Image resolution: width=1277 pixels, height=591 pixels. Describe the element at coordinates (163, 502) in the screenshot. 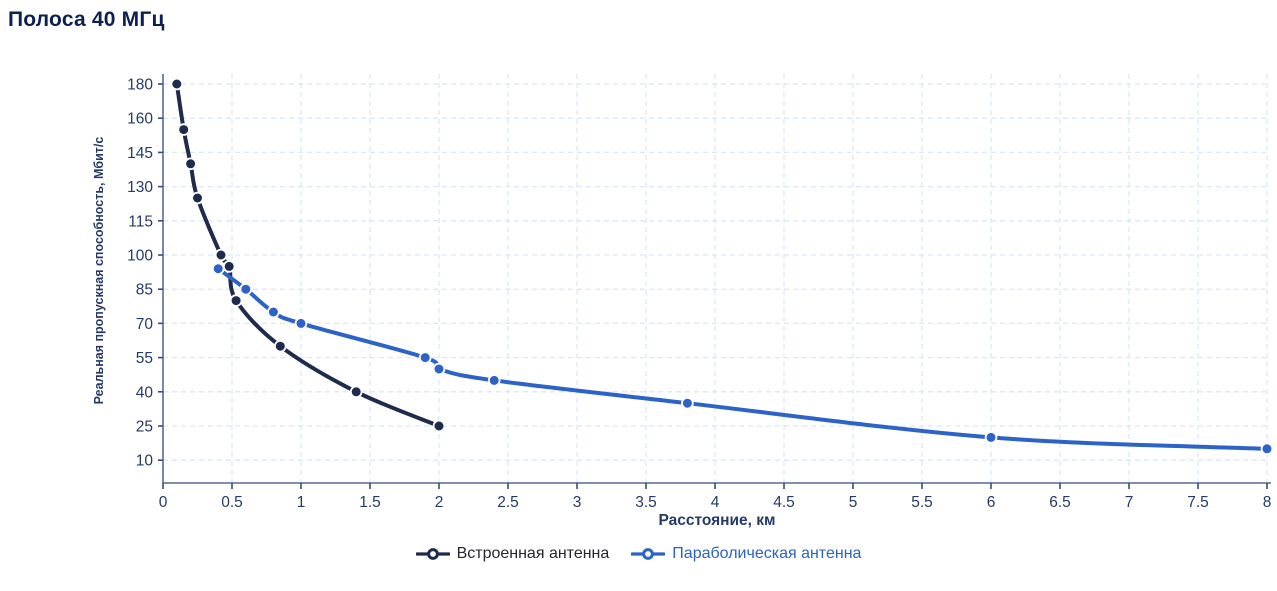

I see `x-tick-label: 0` at that location.